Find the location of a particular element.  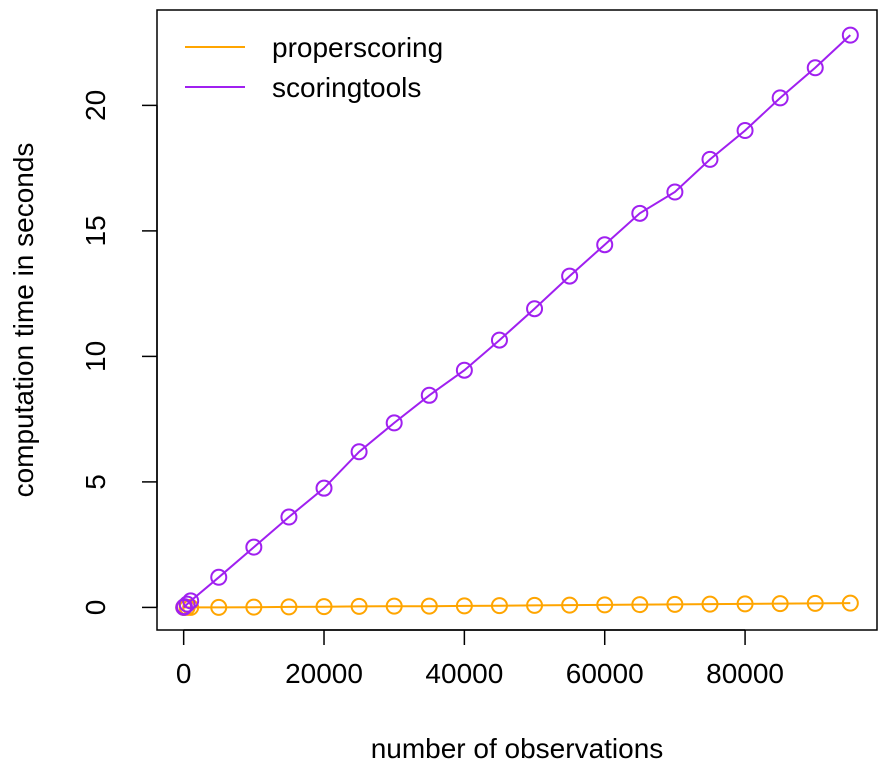

x-tick-label: 60000 is located at coordinates (605, 673).